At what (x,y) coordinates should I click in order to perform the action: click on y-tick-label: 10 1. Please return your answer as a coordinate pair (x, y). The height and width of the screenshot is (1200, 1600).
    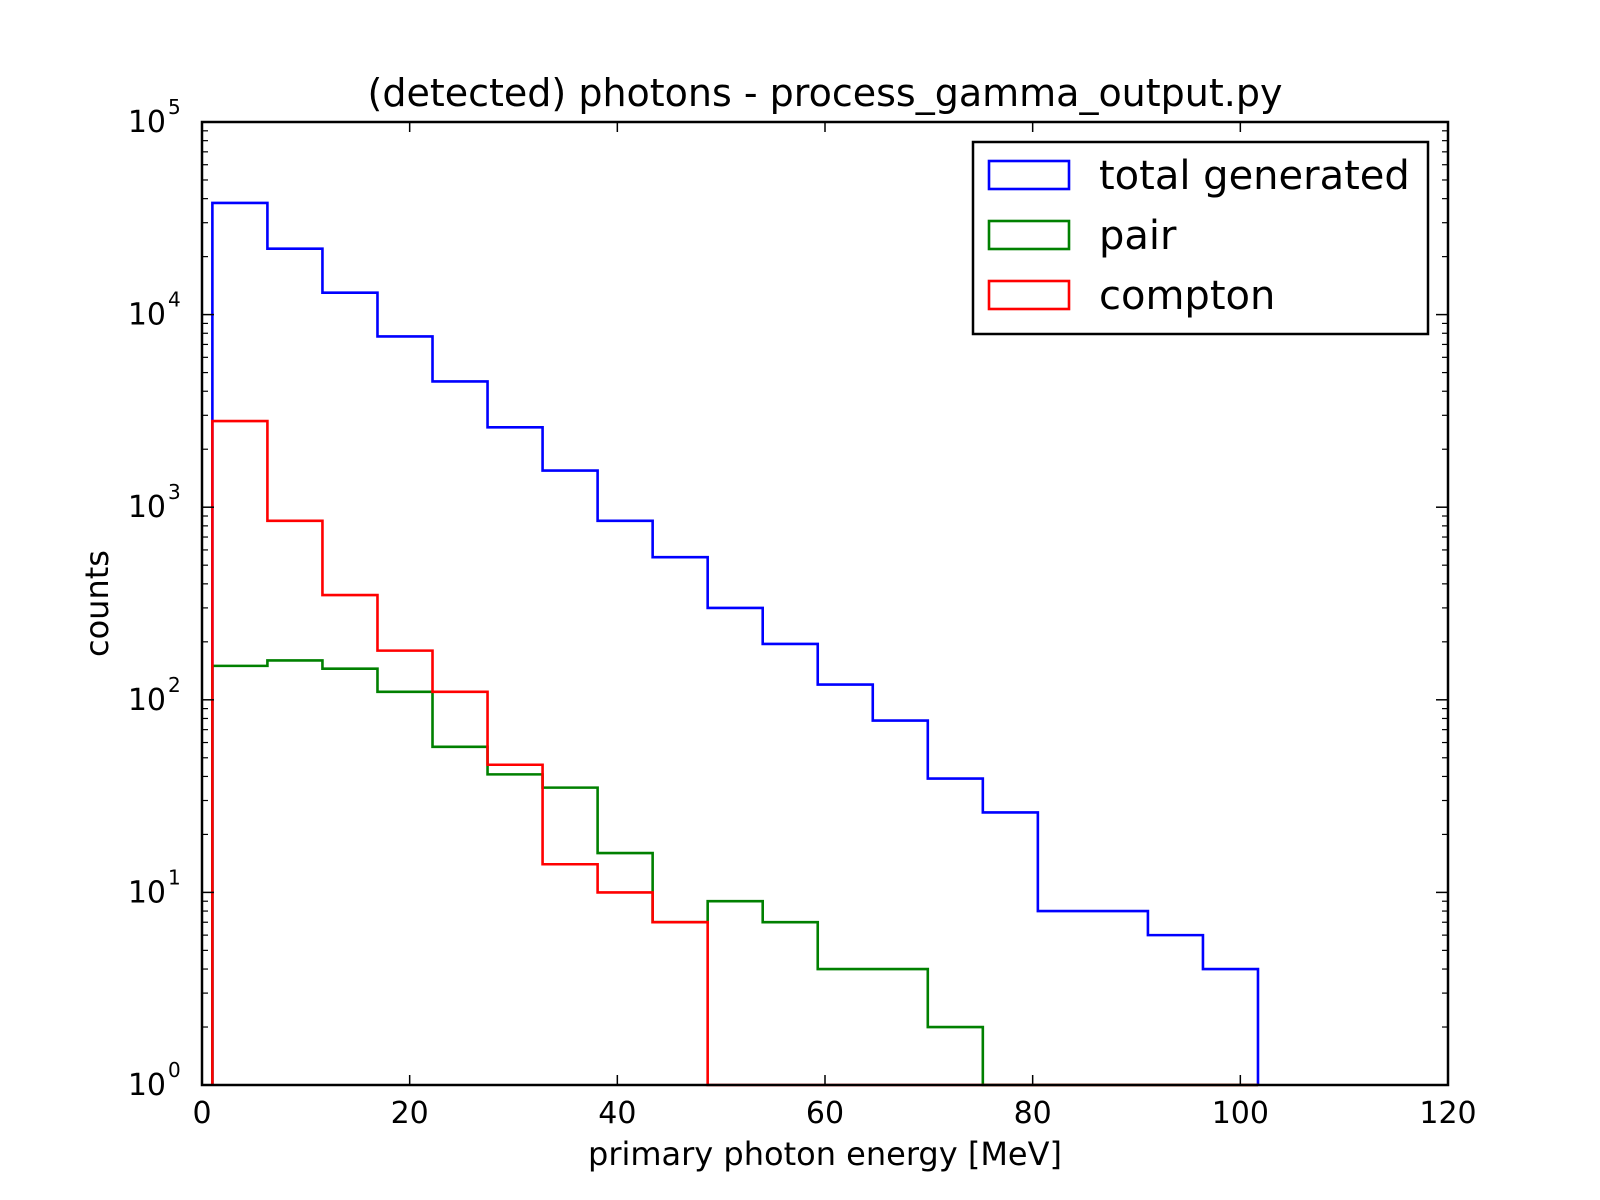
    Looking at the image, I should click on (154, 887).